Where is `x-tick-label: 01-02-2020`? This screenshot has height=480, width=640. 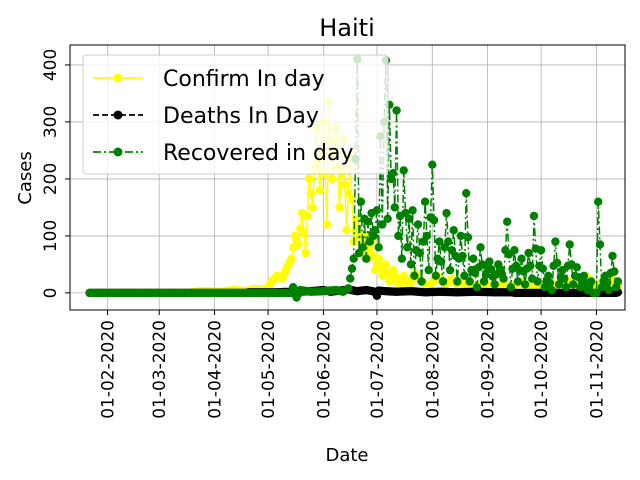
x-tick-label: 01-02-2020 is located at coordinates (108, 369).